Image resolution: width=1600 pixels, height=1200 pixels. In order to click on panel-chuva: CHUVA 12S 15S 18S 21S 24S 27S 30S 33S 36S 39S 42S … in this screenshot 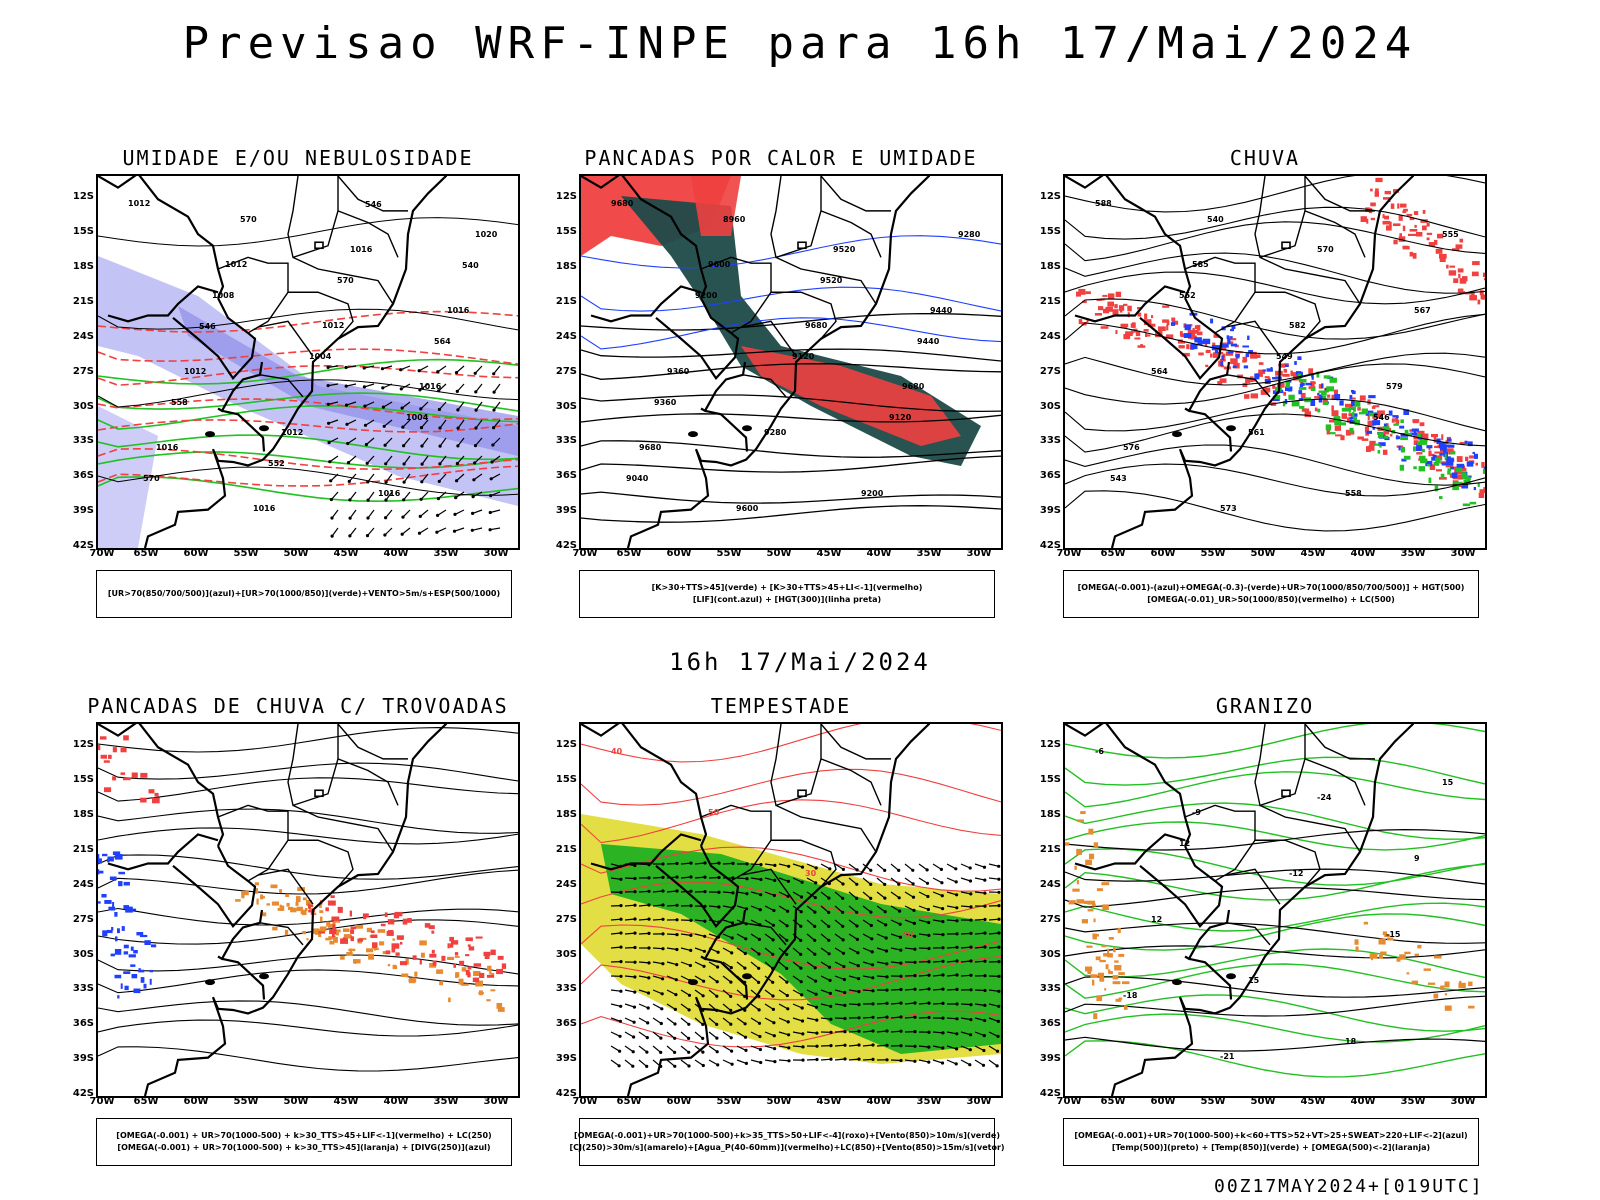, I will do `click(1265, 383)`.